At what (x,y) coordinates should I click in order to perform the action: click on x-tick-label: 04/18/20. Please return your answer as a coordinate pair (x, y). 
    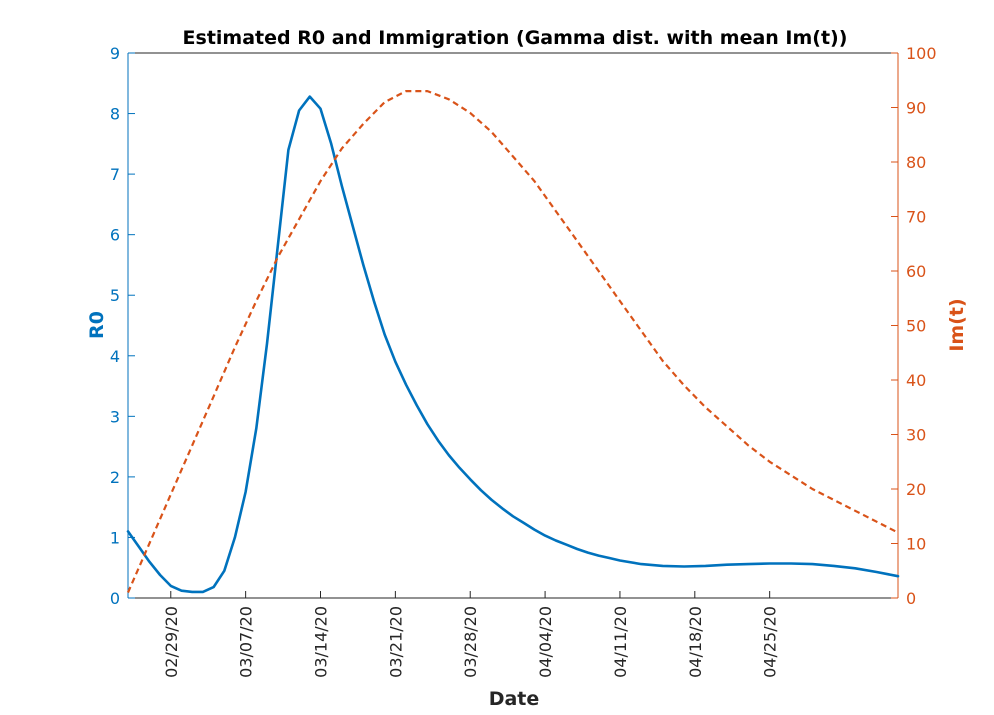
    Looking at the image, I should click on (695, 642).